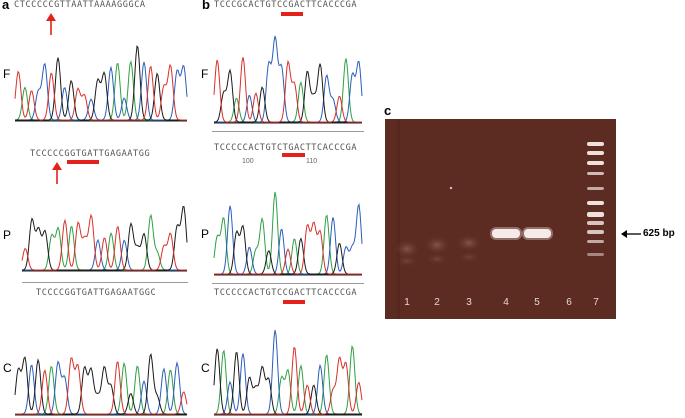 The image size is (685, 418). What do you see at coordinates (288, 79) in the screenshot?
I see `chromatogram-b-f` at bounding box center [288, 79].